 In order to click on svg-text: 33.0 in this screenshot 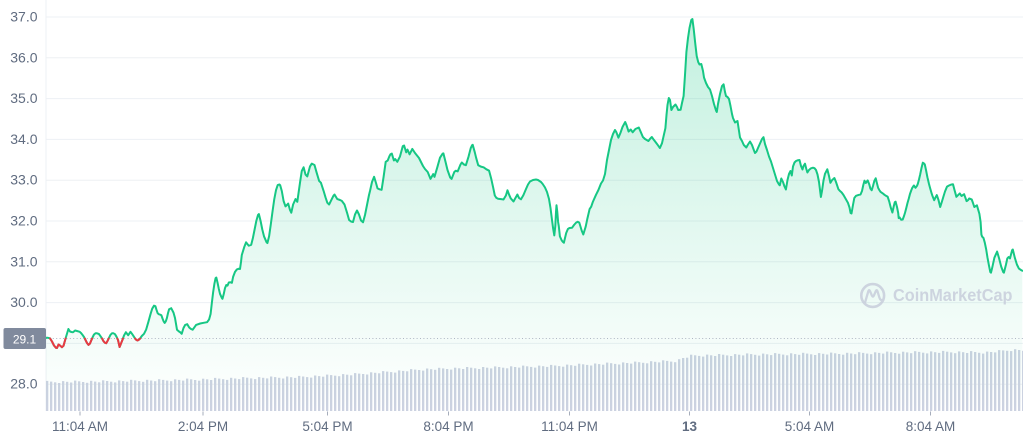, I will do `click(23, 180)`.